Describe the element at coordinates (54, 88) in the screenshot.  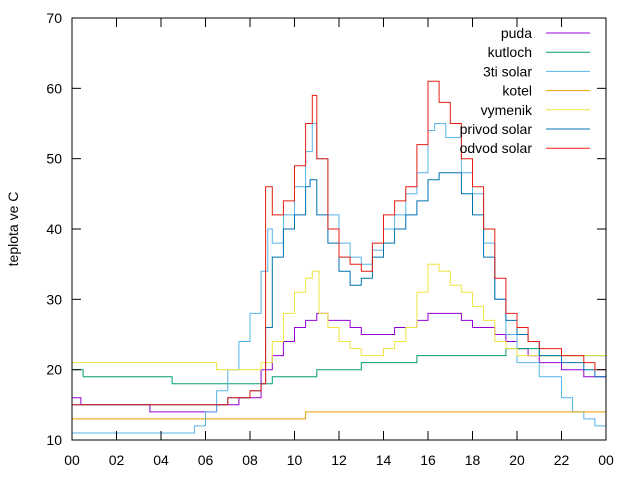
I see `y-tick-label: 60` at that location.